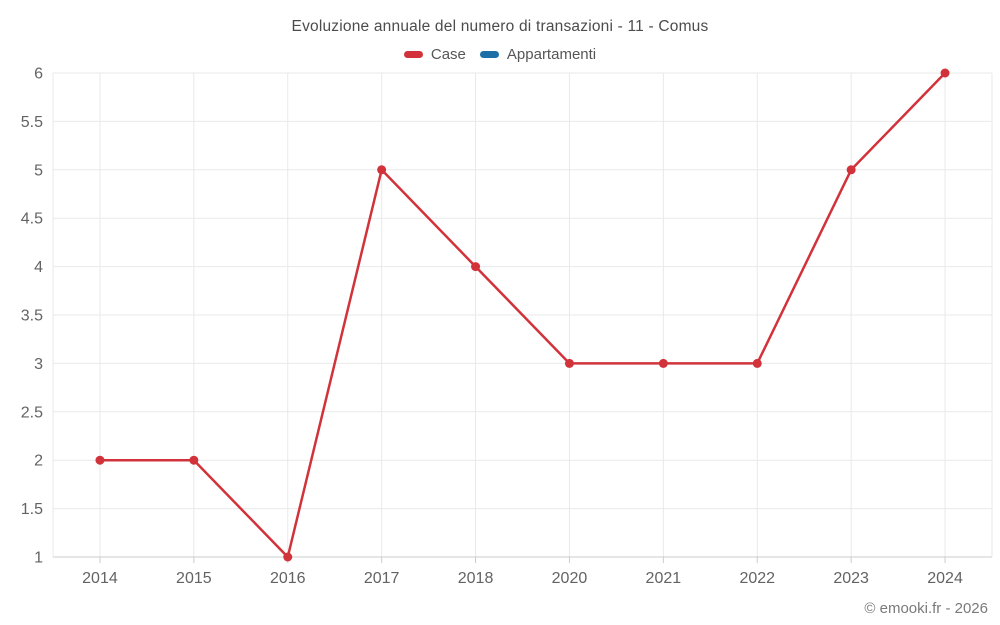  I want to click on x-axis-tick-label: 2021, so click(664, 578).